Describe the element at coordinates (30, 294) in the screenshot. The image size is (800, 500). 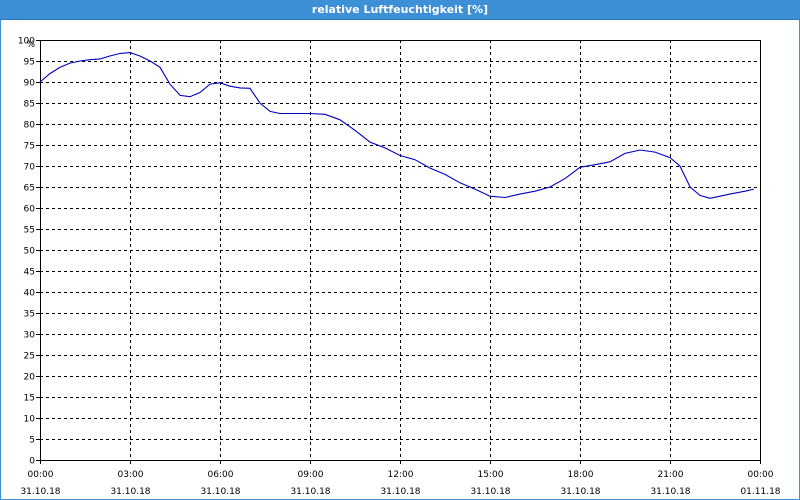
I see `y-tick-label: 40` at that location.